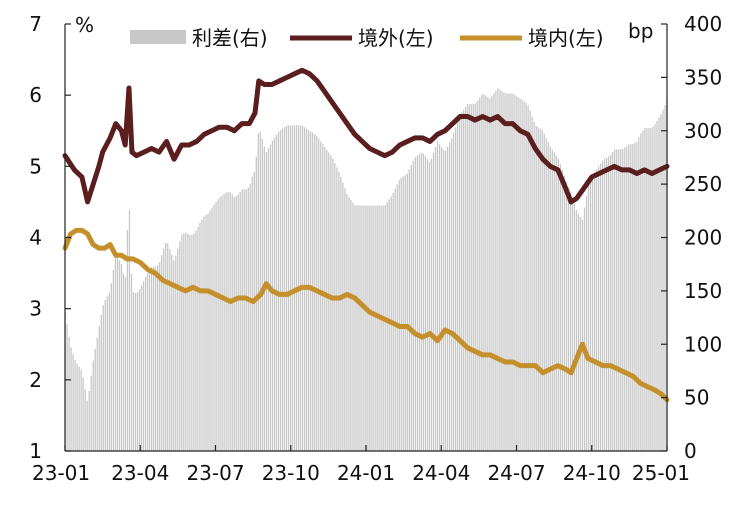  I want to click on left-tick-label: 7, so click(35, 24).